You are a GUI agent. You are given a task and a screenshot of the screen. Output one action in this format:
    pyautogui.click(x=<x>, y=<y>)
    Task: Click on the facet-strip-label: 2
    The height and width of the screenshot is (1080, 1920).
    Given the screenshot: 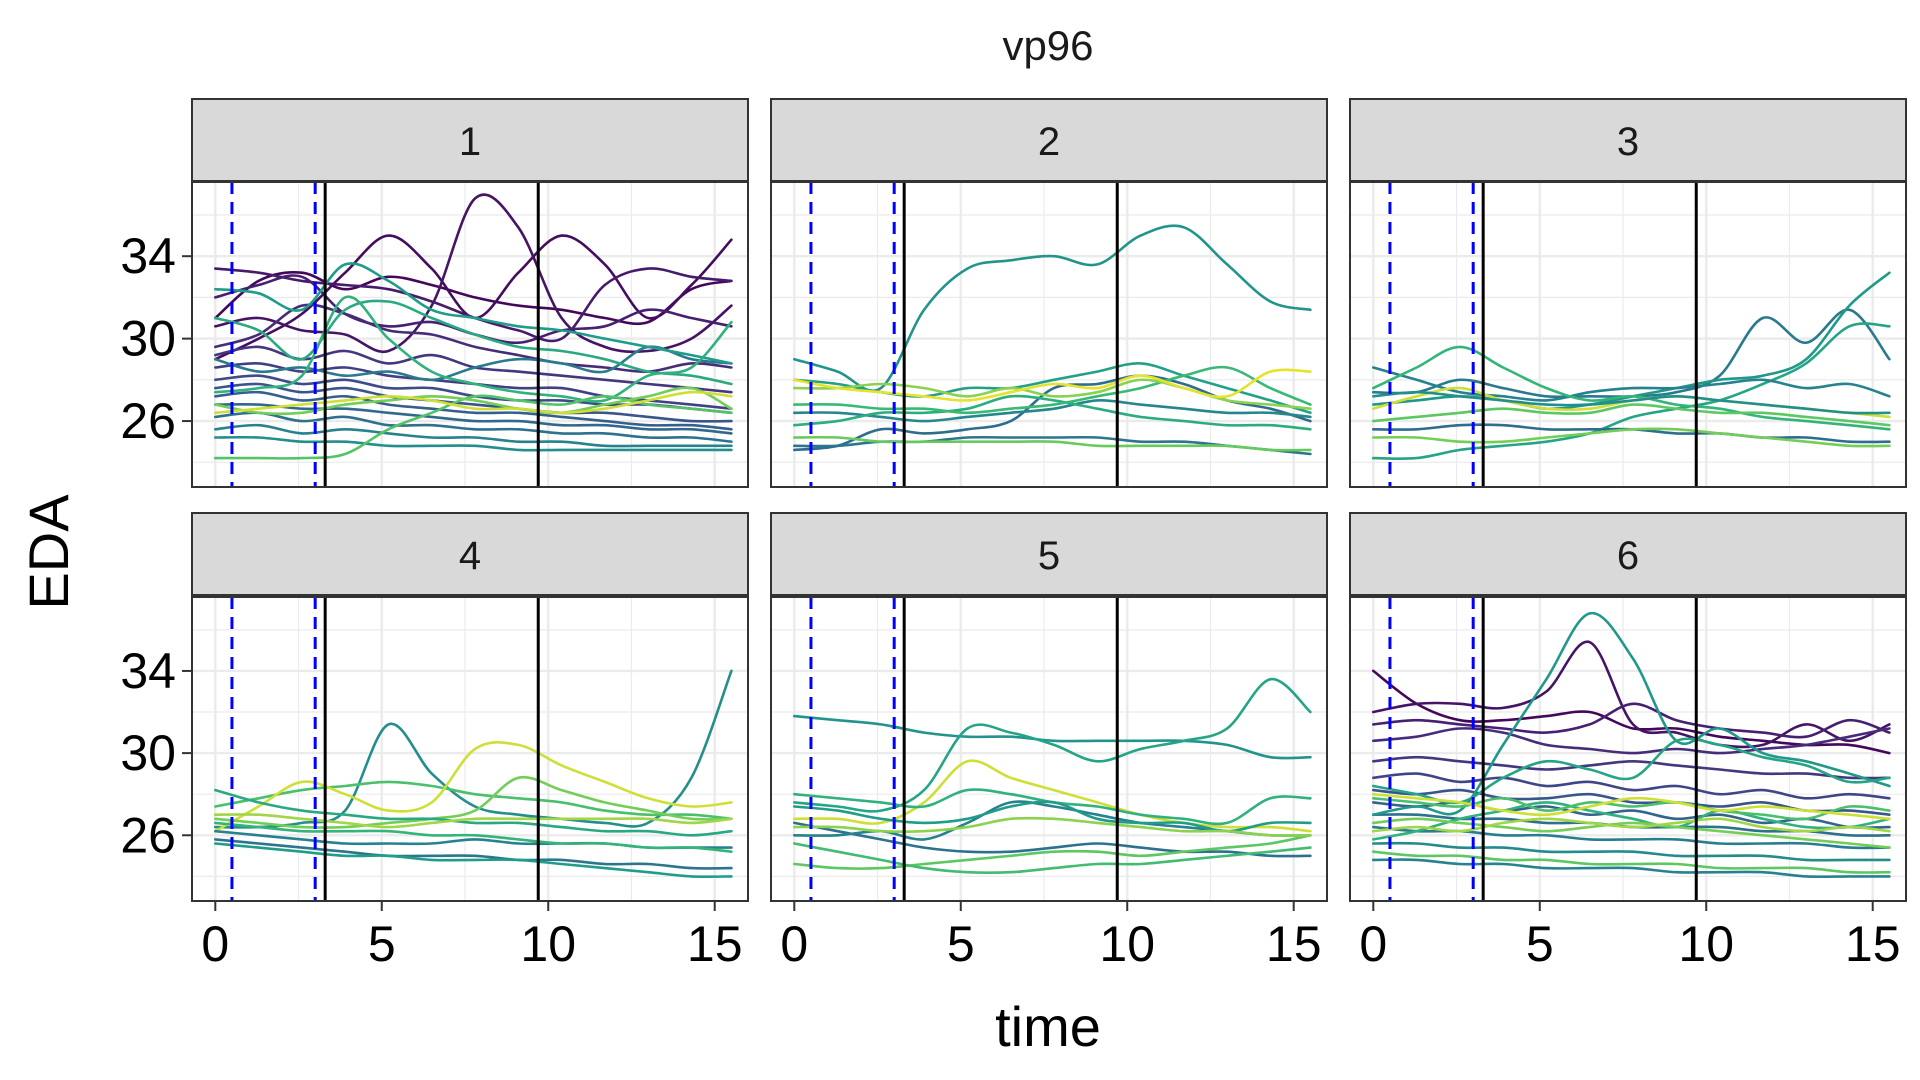 What is the action you would take?
    pyautogui.click(x=1049, y=142)
    